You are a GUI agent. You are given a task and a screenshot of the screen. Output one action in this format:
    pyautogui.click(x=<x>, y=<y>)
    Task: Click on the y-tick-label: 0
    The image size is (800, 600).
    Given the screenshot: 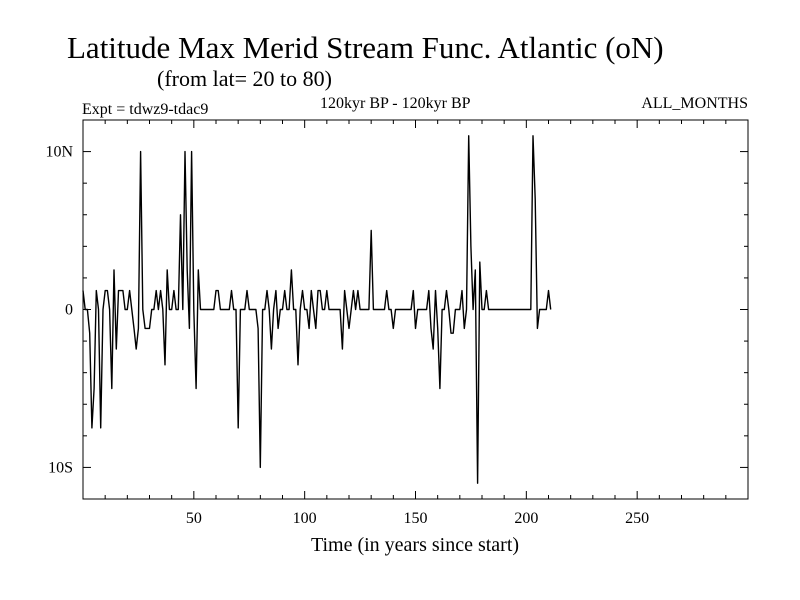 What is the action you would take?
    pyautogui.click(x=69, y=310)
    